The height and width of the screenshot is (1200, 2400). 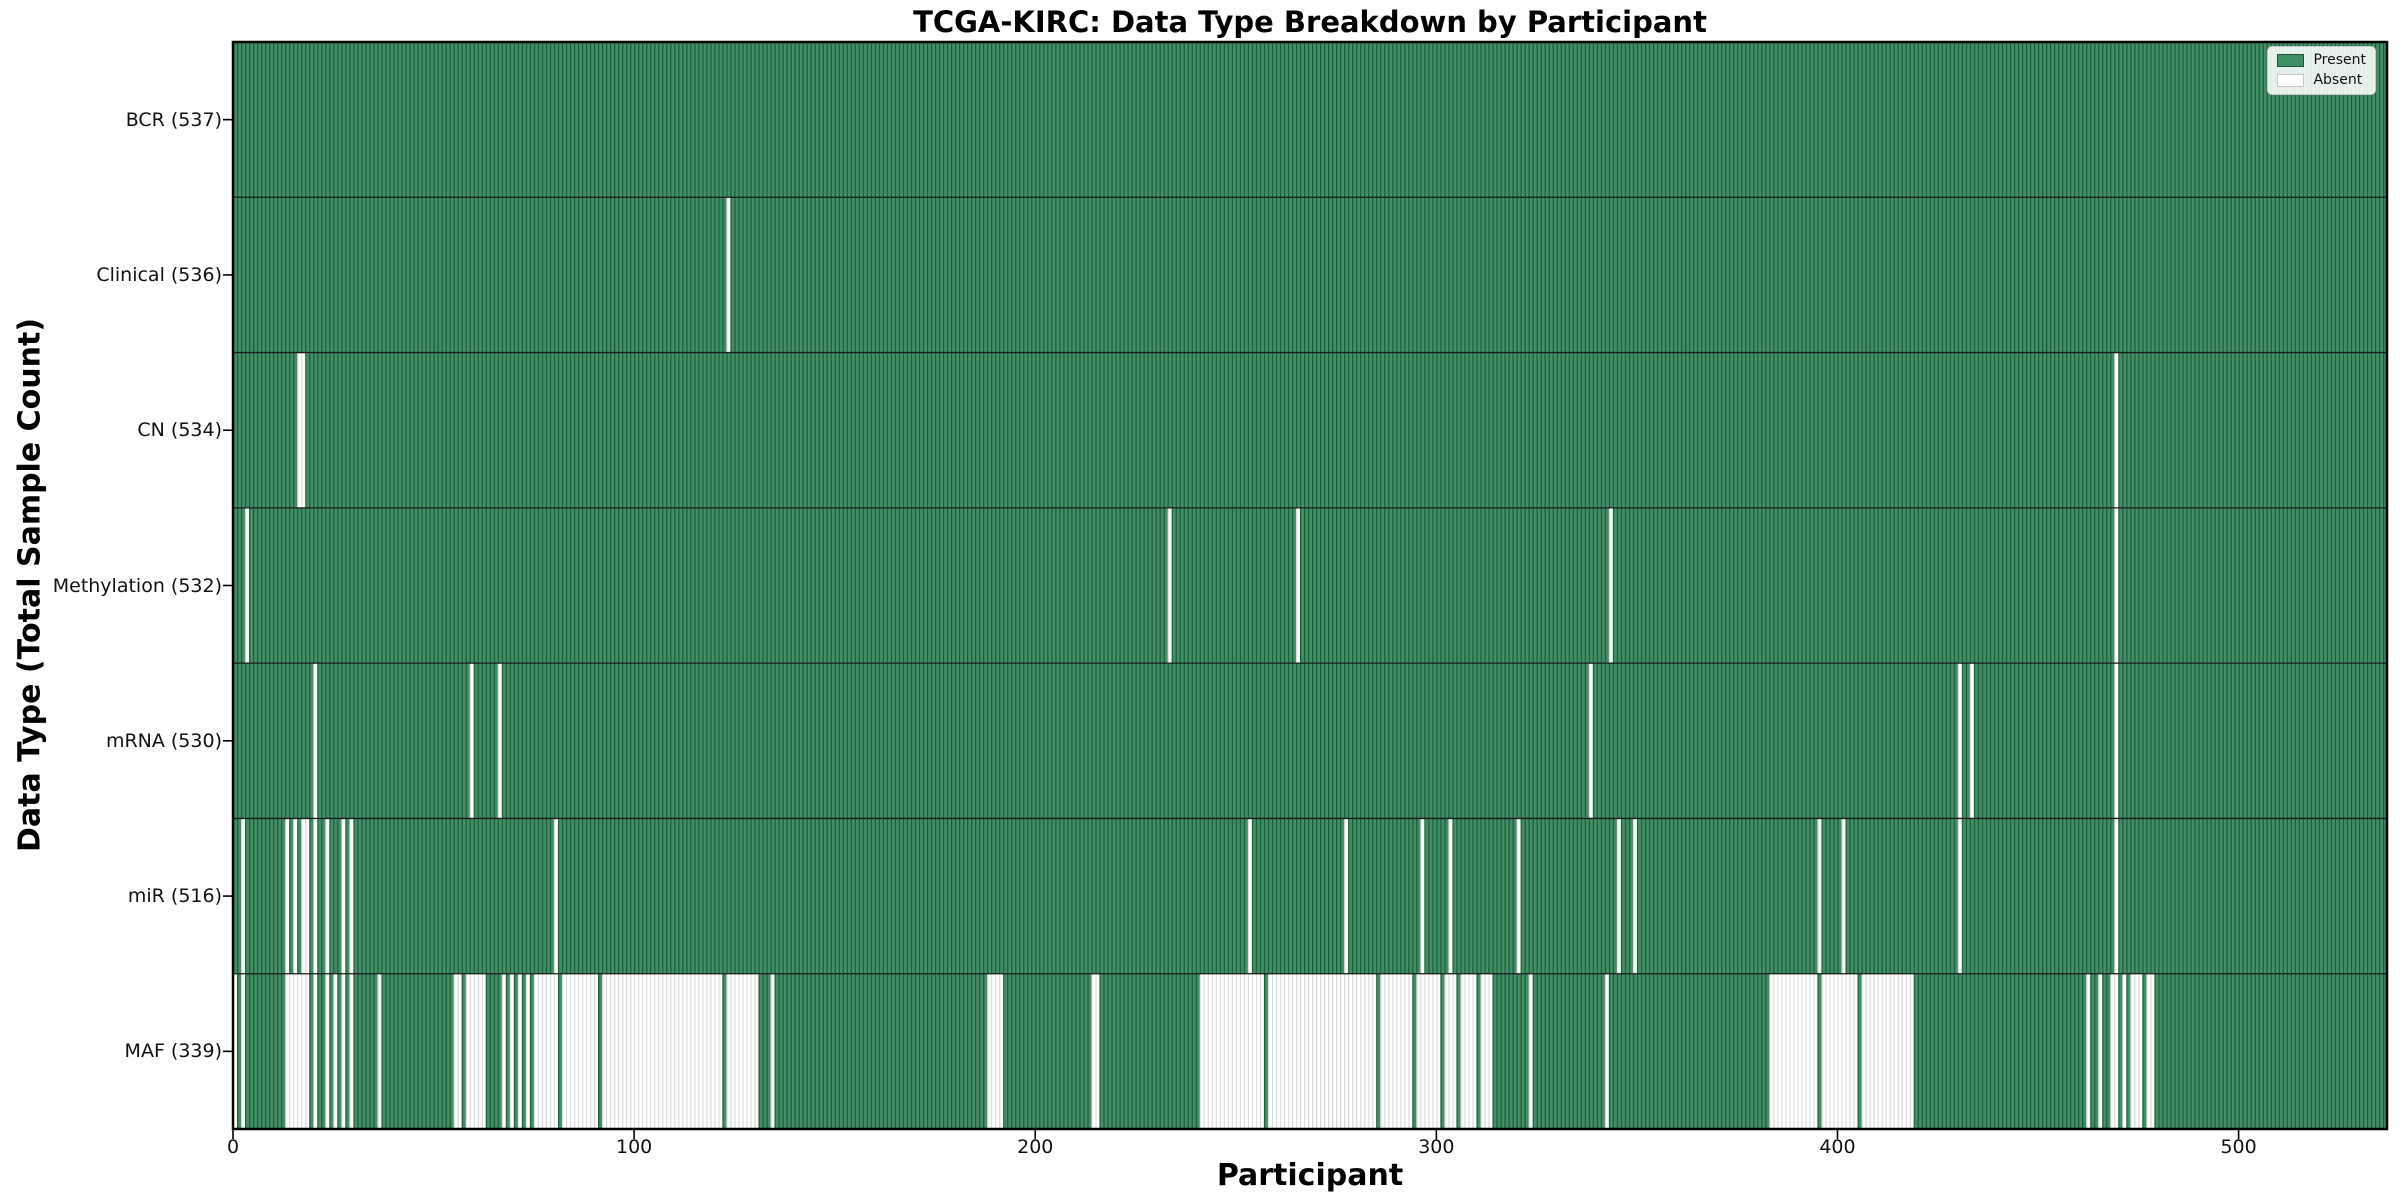 I want to click on x-axis-label: Participant, so click(x=1310, y=1175).